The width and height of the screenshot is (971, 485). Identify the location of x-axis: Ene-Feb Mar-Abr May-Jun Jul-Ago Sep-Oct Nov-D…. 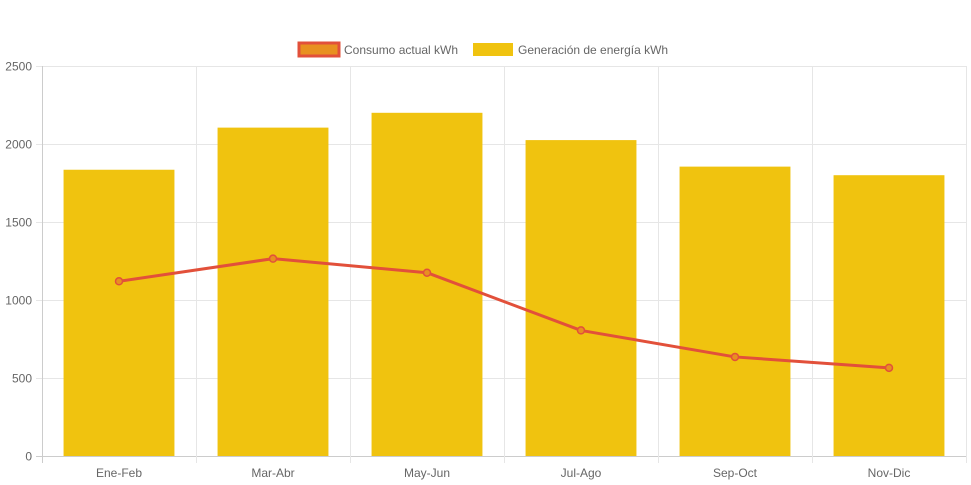
(503, 473).